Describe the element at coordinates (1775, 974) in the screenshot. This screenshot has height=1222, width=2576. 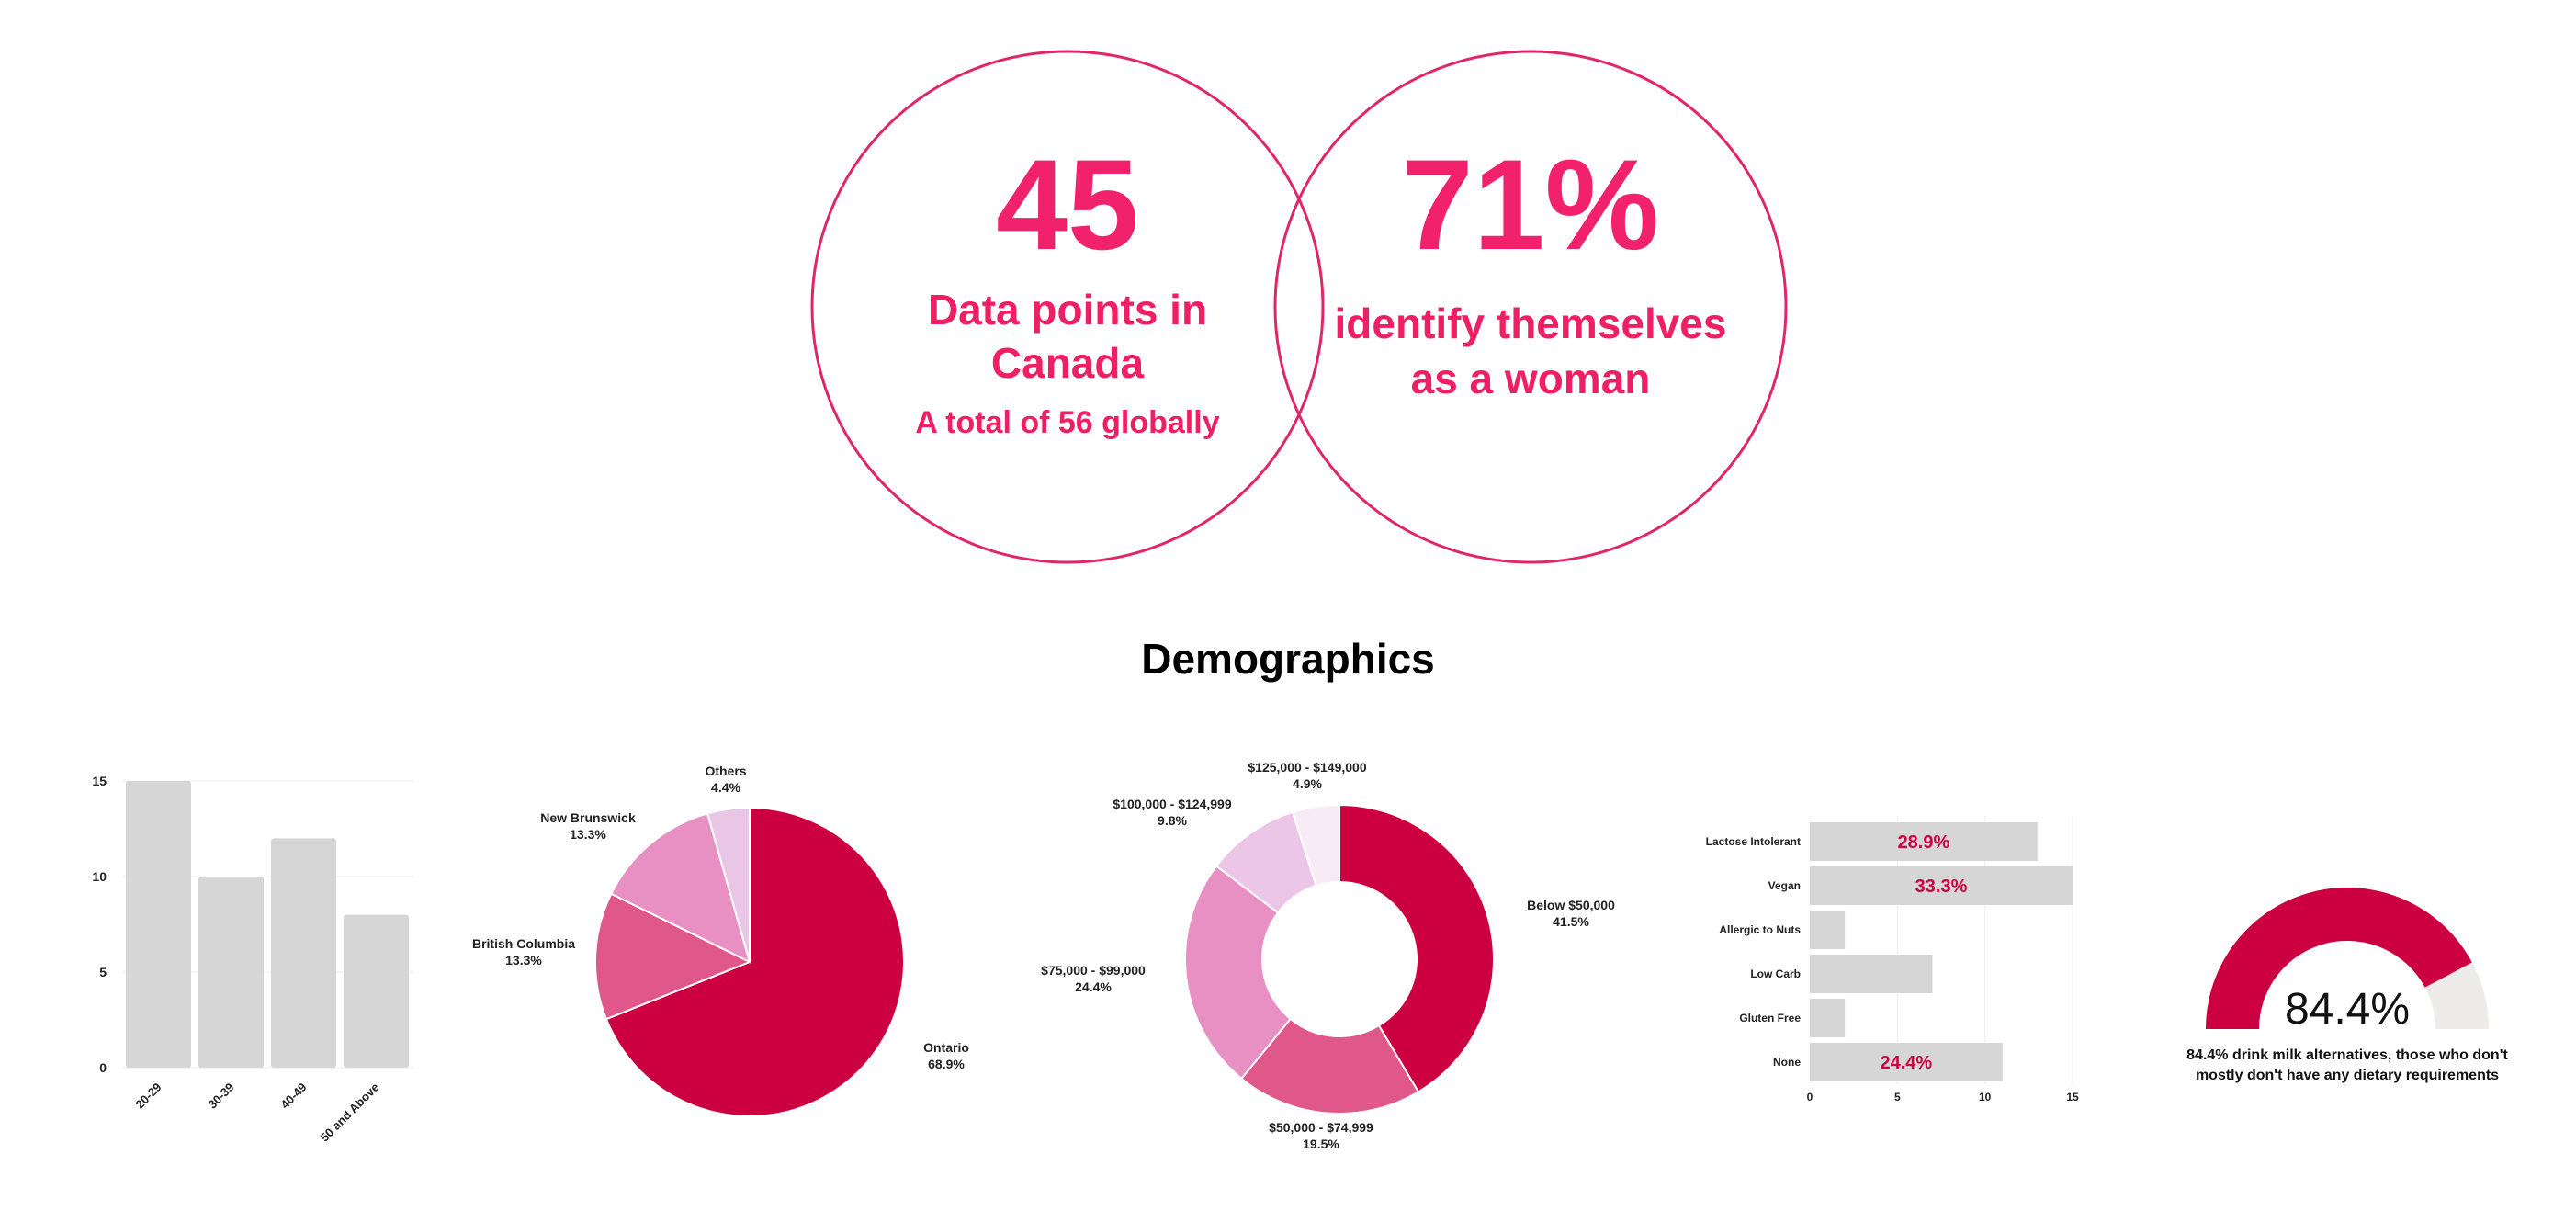
I see `diet-category-low-carb: Low Carb` at that location.